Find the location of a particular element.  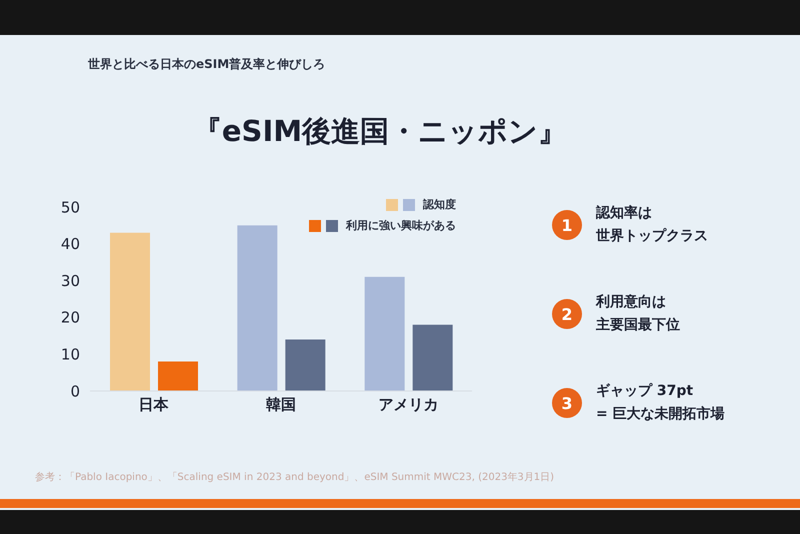

text: 利用意向は is located at coordinates (631, 302).